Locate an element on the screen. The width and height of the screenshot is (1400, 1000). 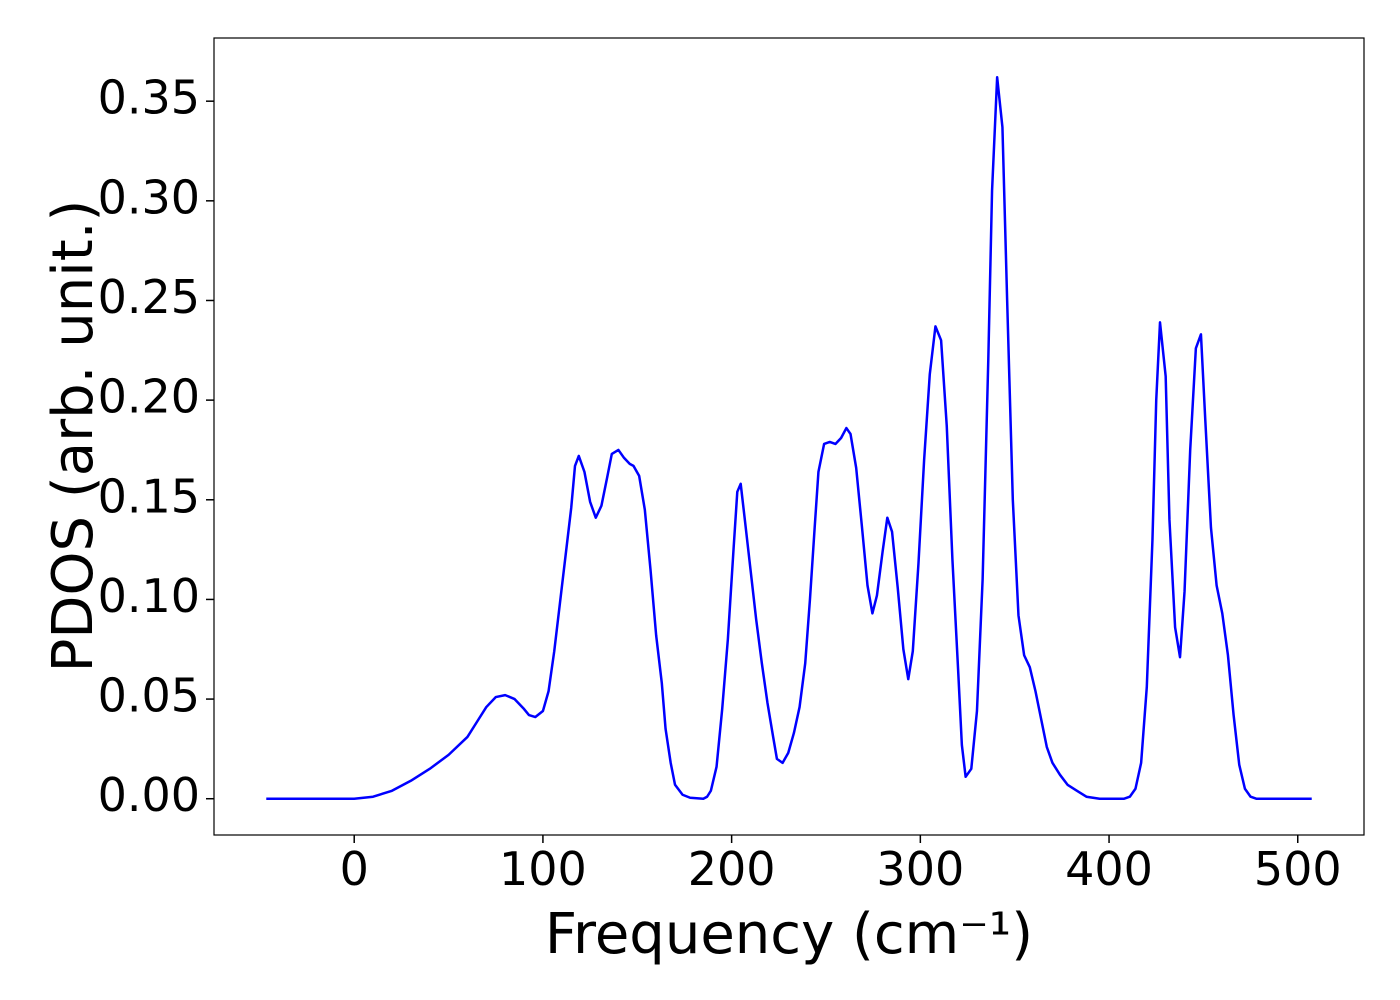
y-tick-label: 0.20 is located at coordinates (149, 397).